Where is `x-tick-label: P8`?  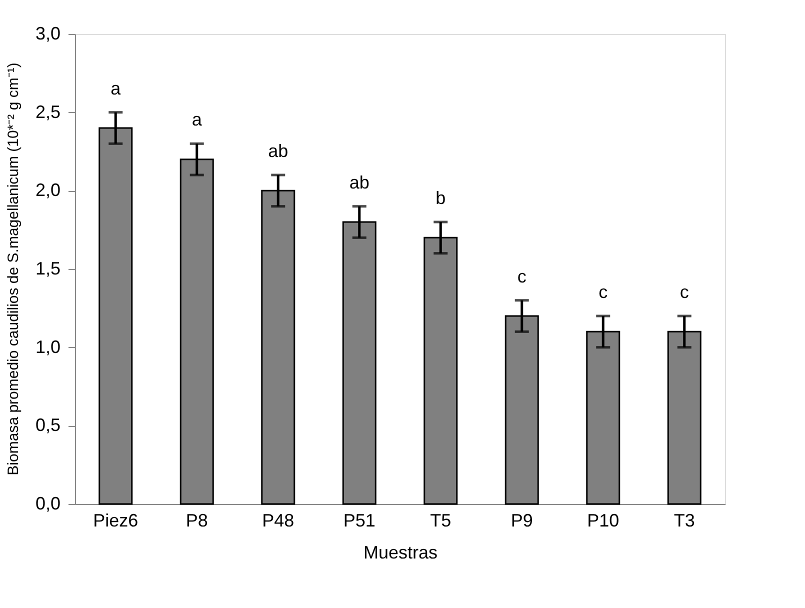 x-tick-label: P8 is located at coordinates (197, 520).